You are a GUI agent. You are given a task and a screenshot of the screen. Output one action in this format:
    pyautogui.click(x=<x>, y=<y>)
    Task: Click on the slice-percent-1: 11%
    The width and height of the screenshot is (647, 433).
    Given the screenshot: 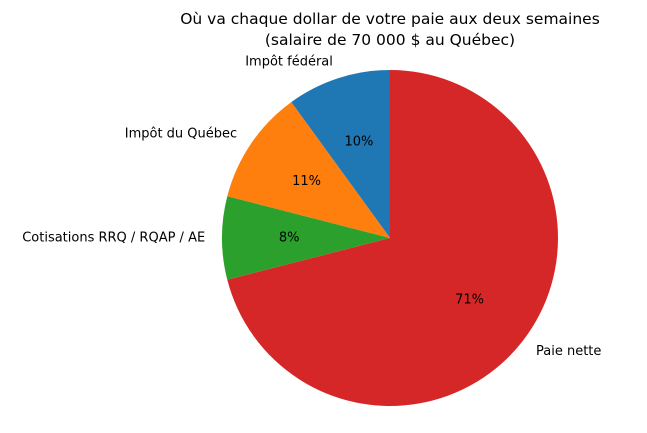 What is the action you would take?
    pyautogui.click(x=306, y=181)
    